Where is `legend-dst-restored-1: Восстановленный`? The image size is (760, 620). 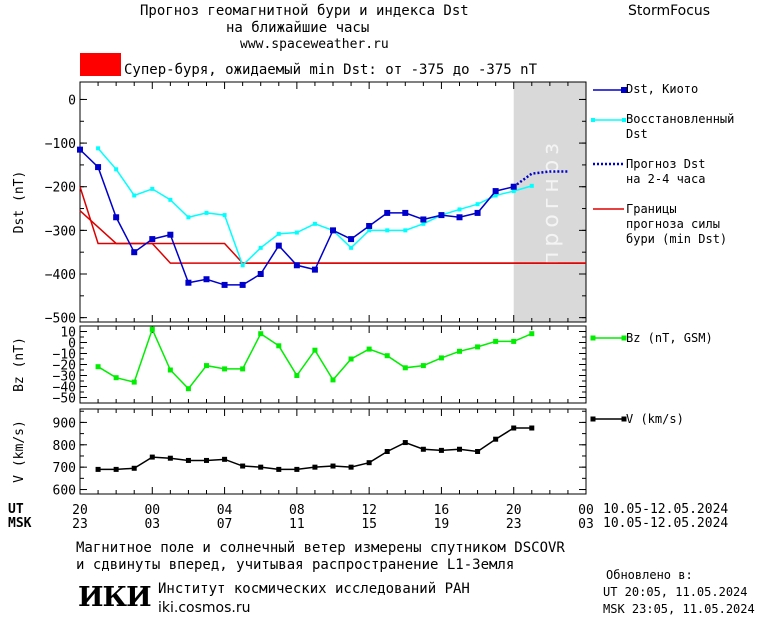
legend-dst-restored-1: Восстановленный is located at coordinates (680, 119).